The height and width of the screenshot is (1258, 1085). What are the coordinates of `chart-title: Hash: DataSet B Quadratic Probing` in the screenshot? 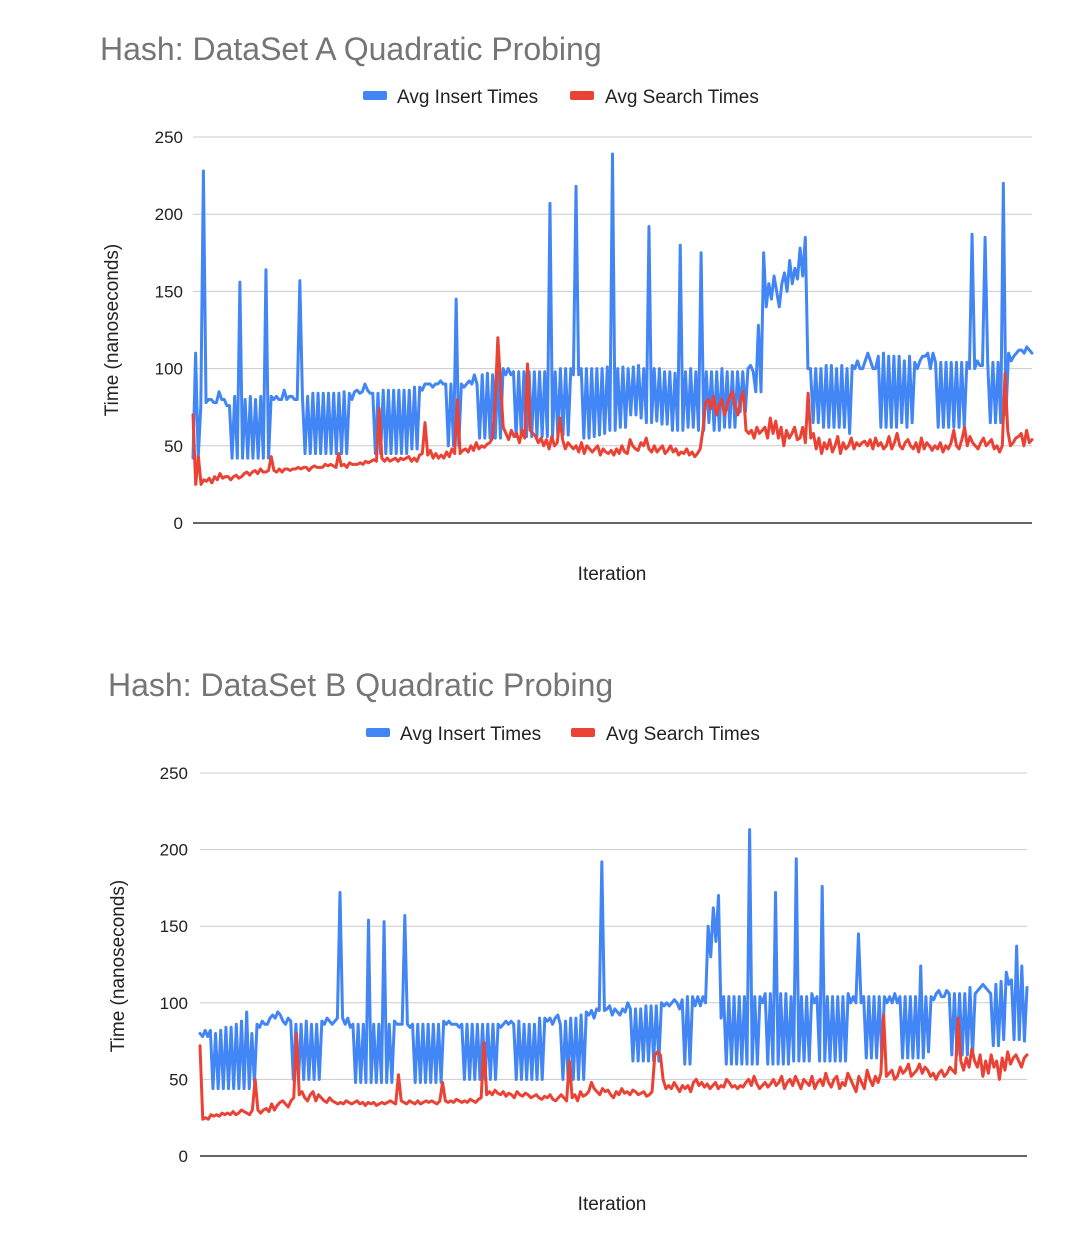 It's located at (360, 685).